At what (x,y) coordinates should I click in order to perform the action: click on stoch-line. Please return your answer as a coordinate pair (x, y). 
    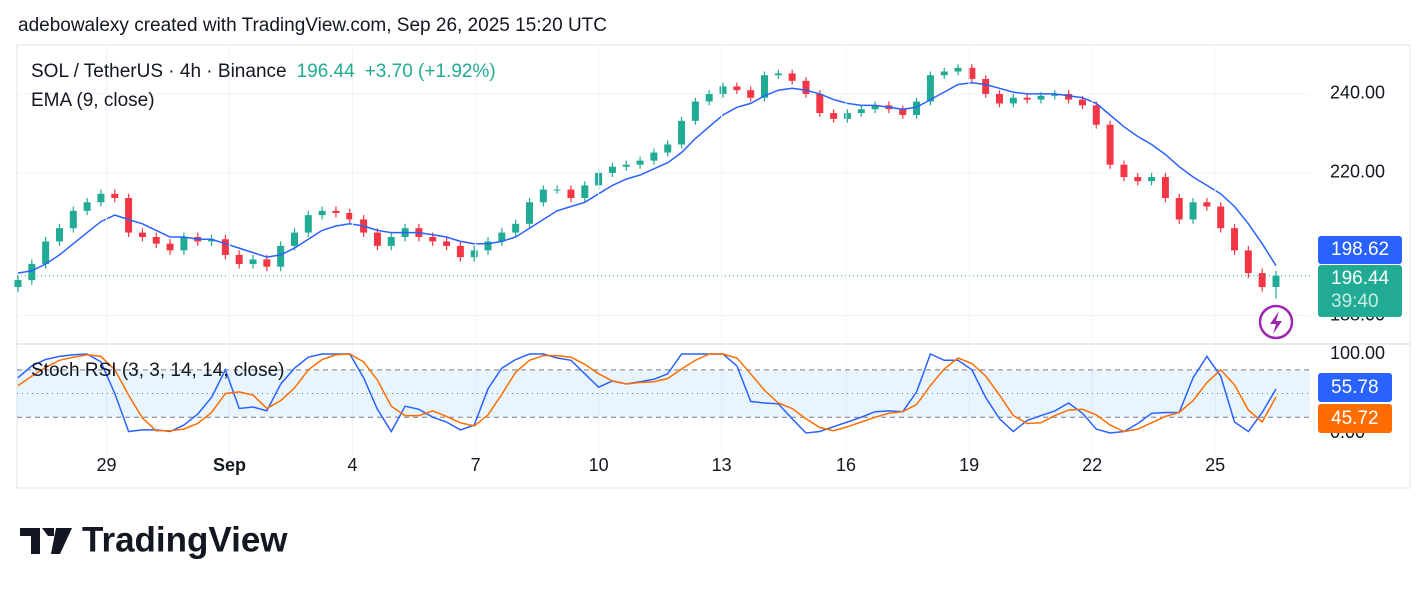
    Looking at the image, I should click on (647, 393).